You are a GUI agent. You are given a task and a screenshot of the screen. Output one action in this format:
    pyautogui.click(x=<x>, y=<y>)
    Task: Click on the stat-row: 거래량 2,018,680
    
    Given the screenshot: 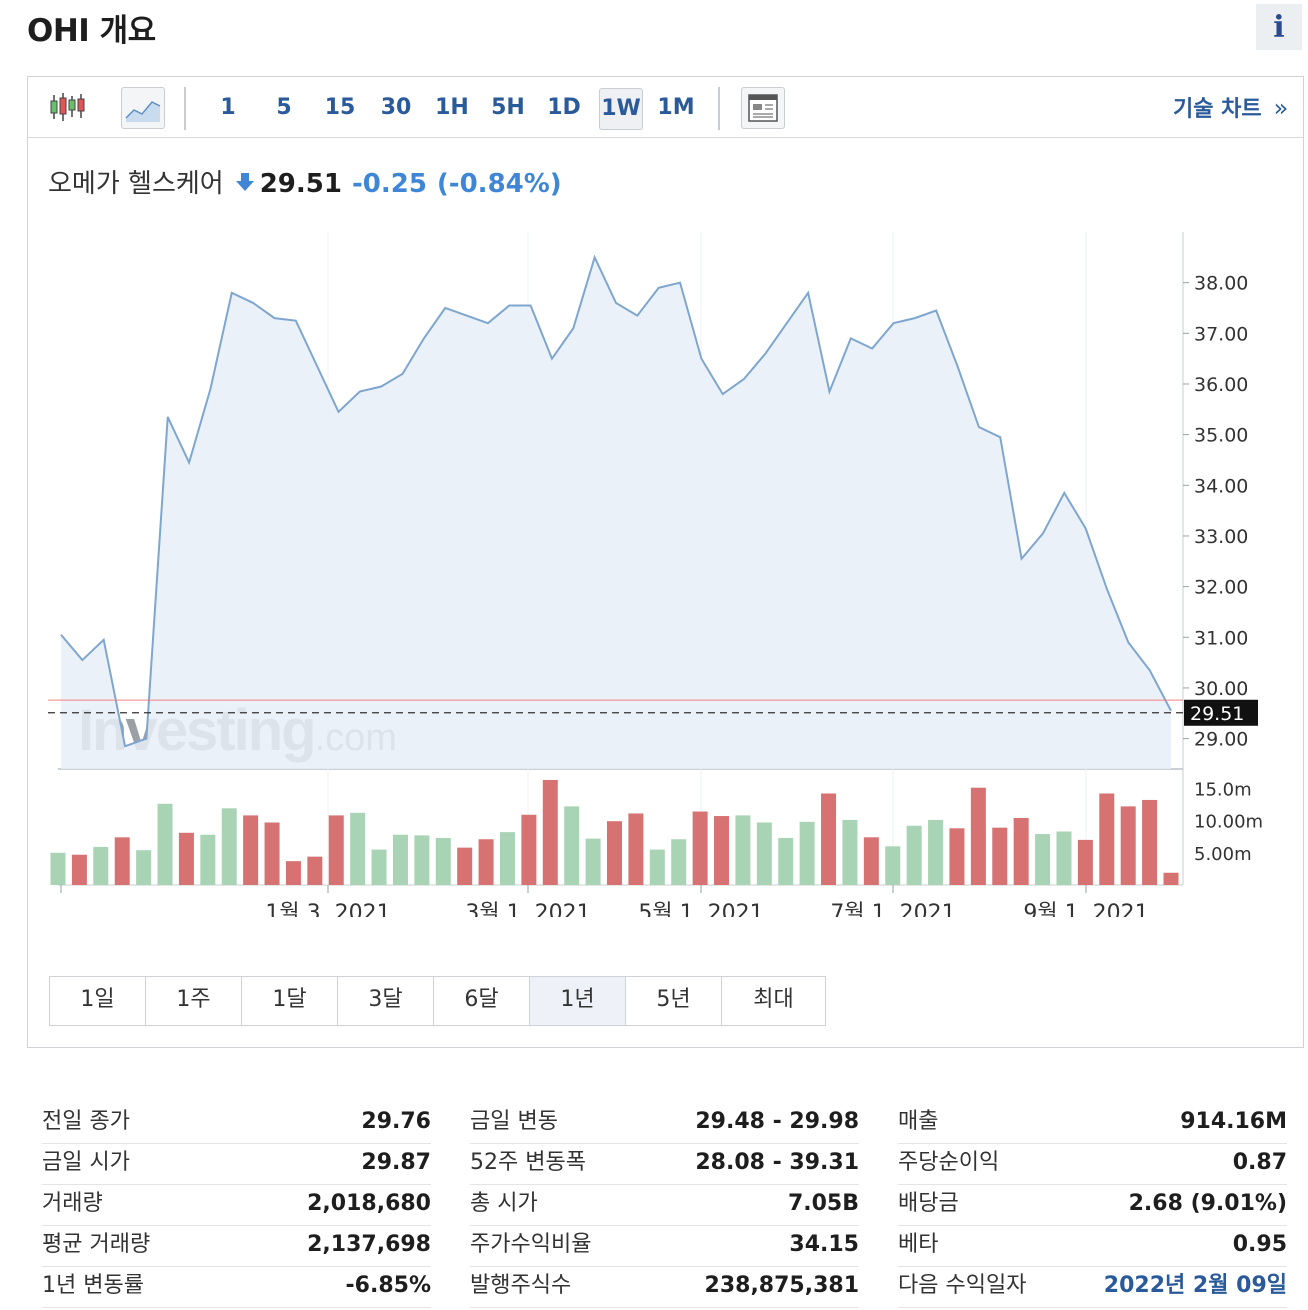 What is the action you would take?
    pyautogui.click(x=236, y=1205)
    